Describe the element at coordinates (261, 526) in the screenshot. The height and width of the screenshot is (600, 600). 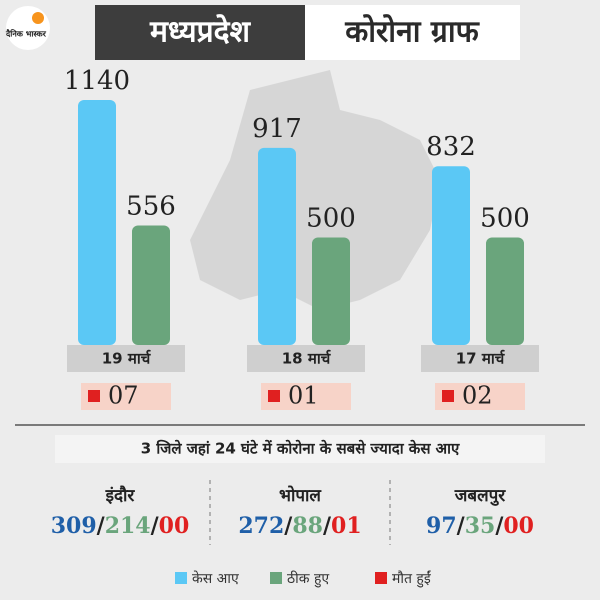
I see `district-value: 272` at that location.